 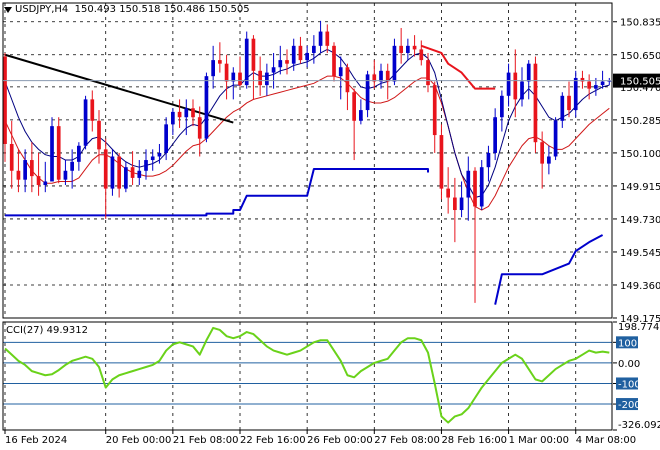 I want to click on symbol-dropdown-icon, so click(x=8, y=10).